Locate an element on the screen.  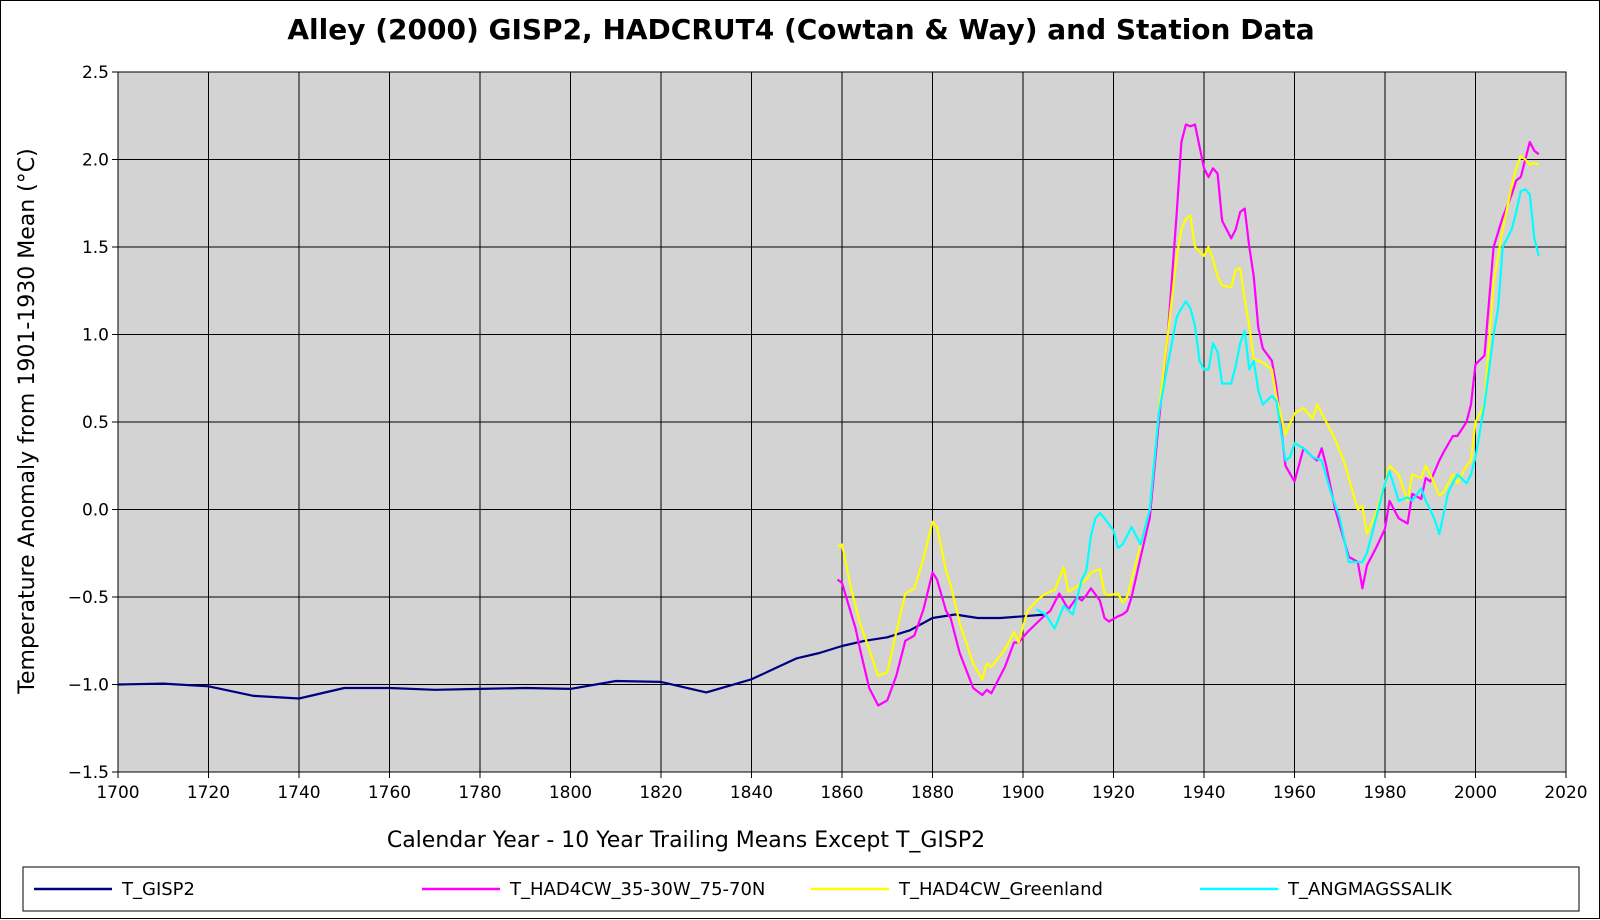
x-tick-label: 1860 is located at coordinates (841, 793).